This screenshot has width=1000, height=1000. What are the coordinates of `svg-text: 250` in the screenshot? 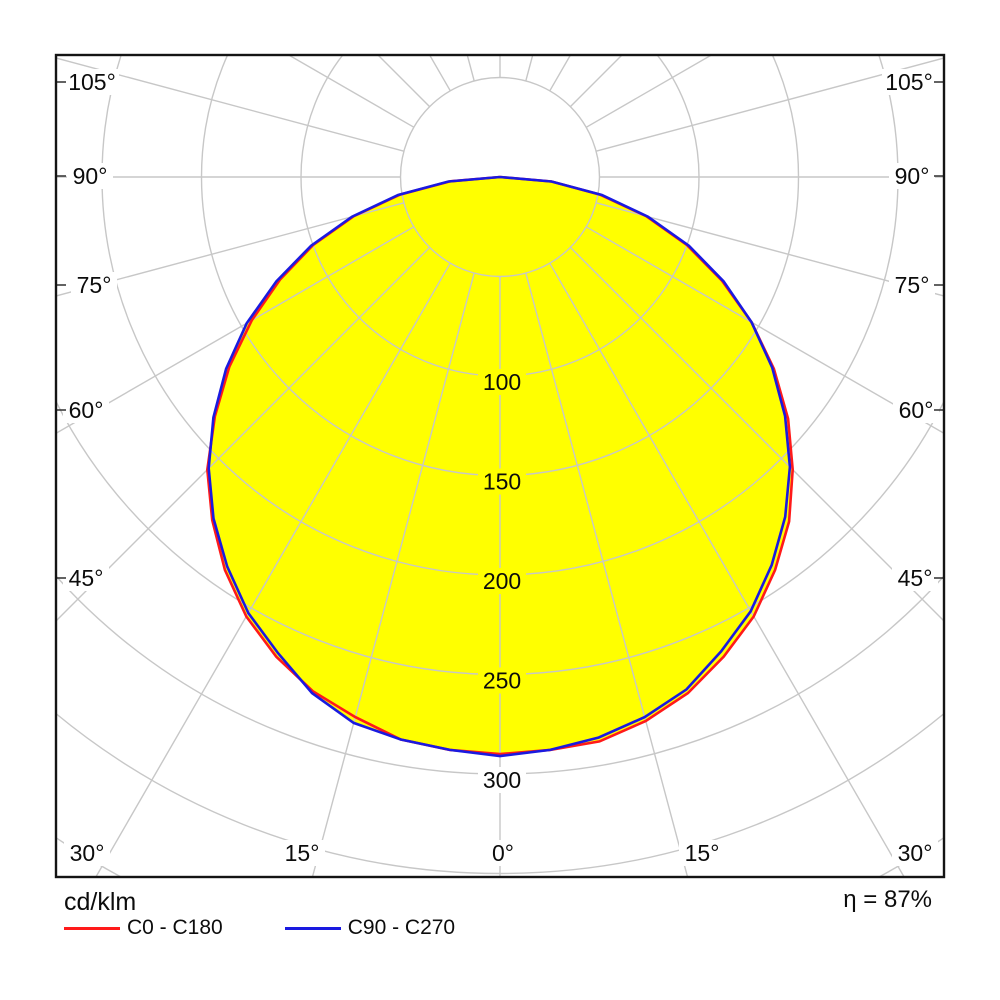 It's located at (502, 681).